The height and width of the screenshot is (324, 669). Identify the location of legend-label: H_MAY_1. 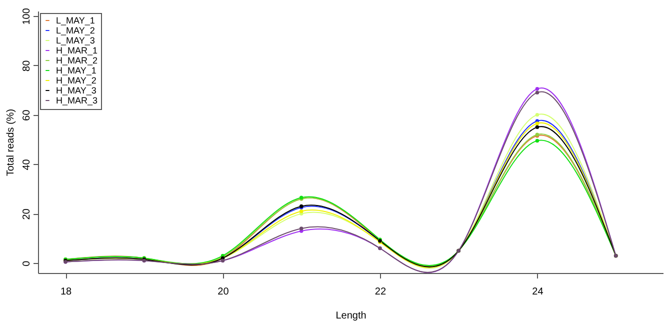
(76, 71).